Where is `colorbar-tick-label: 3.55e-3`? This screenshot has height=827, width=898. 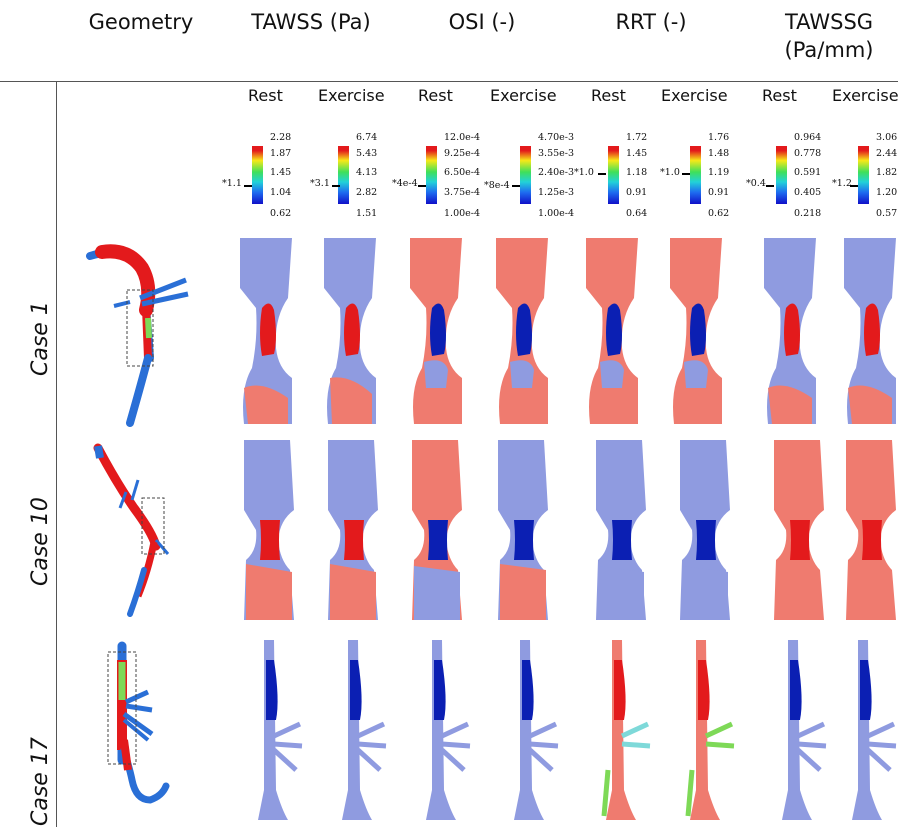 colorbar-tick-label: 3.55e-3 is located at coordinates (556, 153).